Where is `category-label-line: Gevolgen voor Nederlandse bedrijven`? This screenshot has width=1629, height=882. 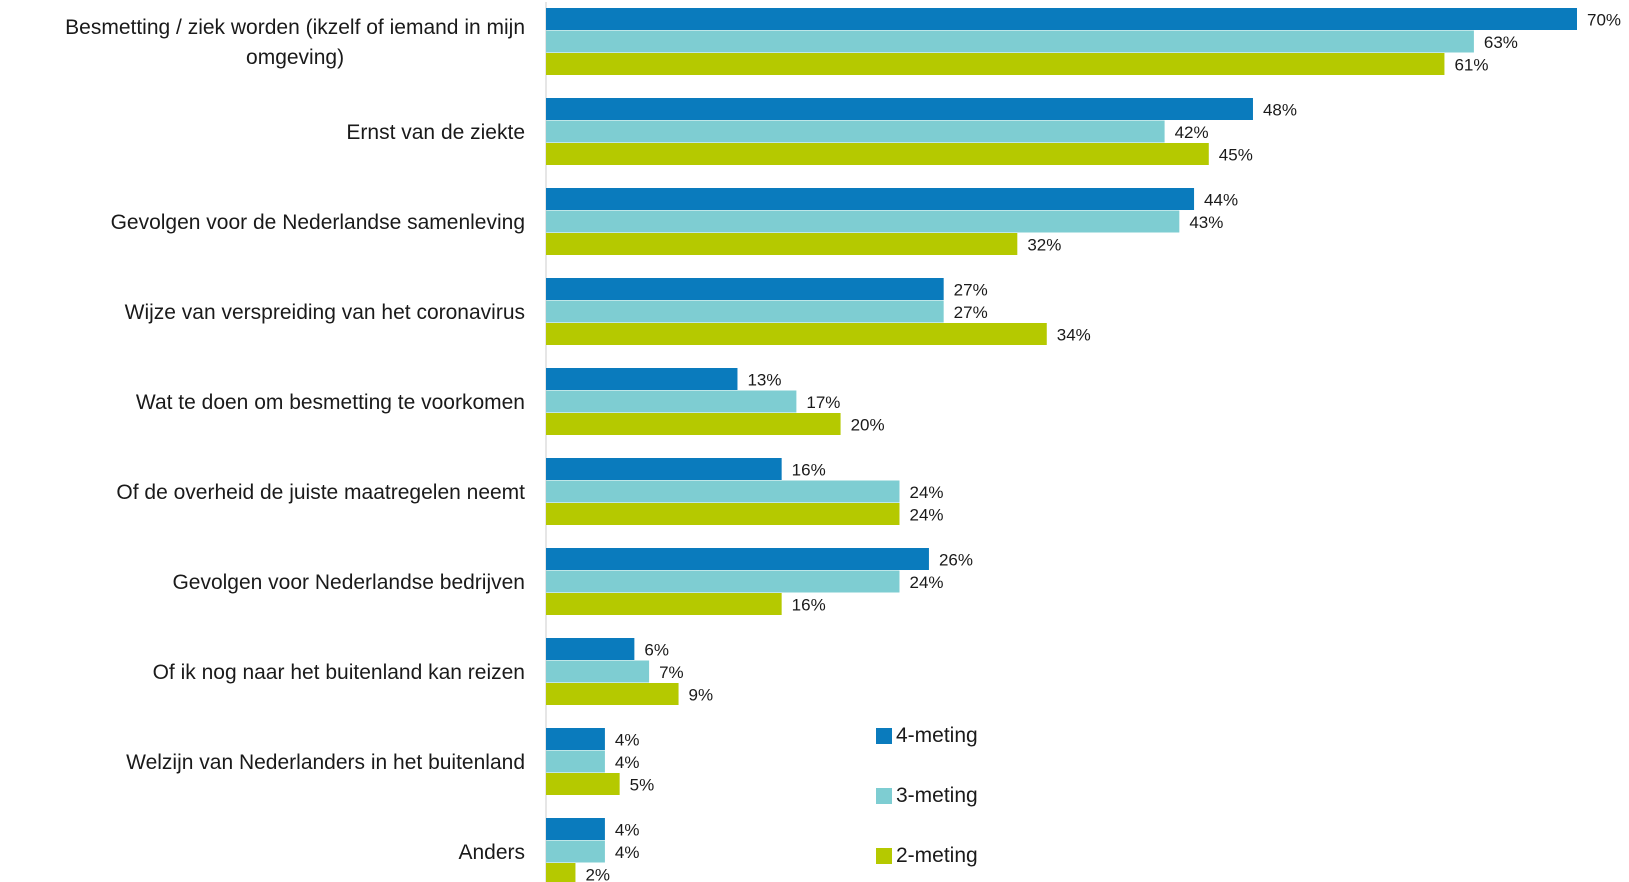 category-label-line: Gevolgen voor Nederlandse bedrijven is located at coordinates (348, 582).